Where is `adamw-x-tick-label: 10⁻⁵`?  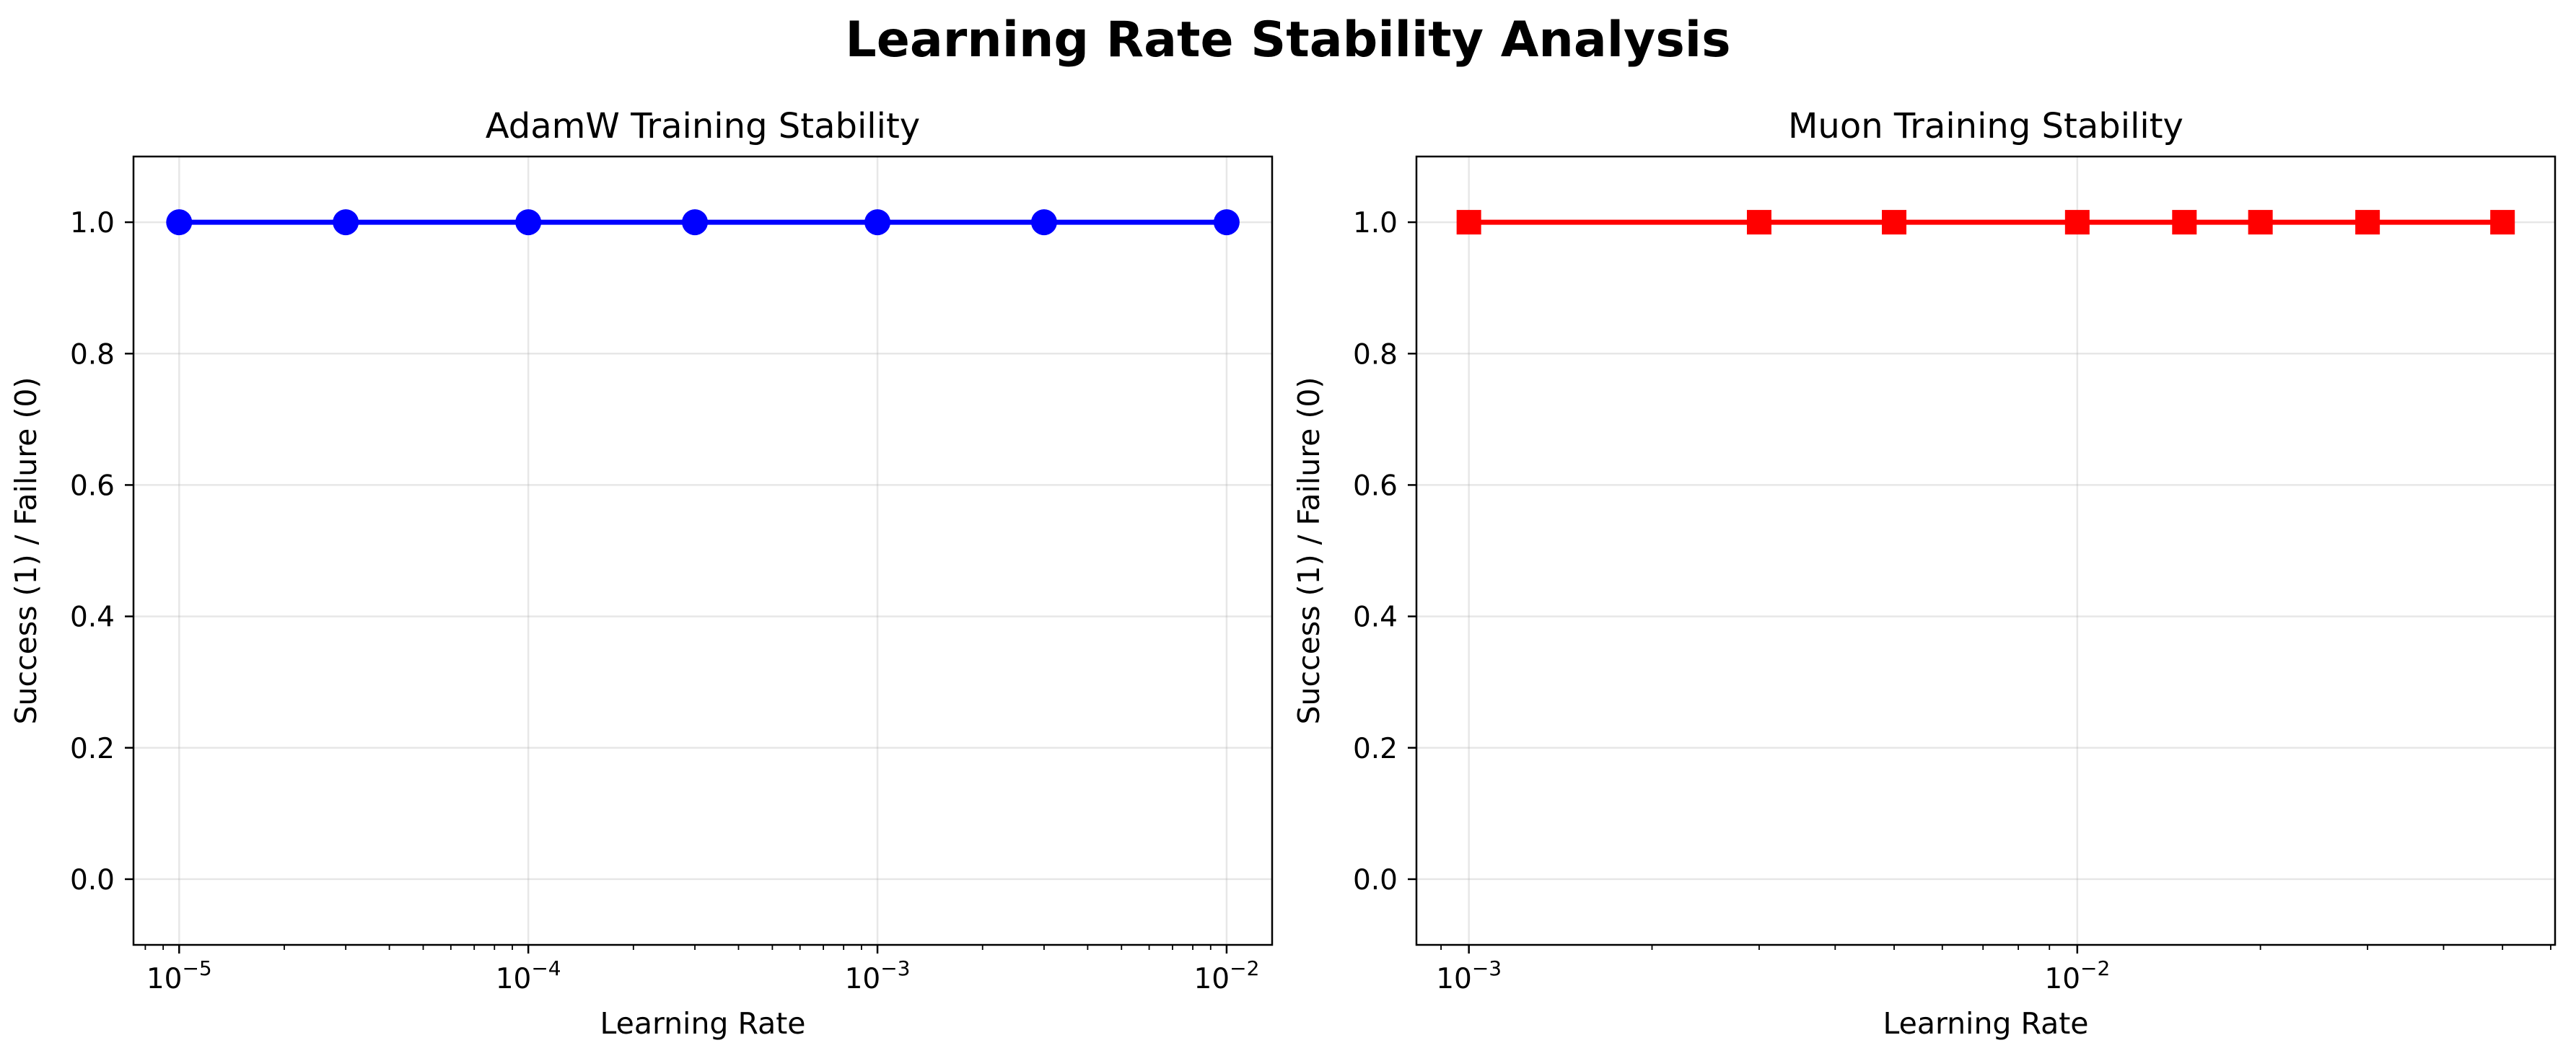 adamw-x-tick-label: 10⁻⁵ is located at coordinates (179, 975).